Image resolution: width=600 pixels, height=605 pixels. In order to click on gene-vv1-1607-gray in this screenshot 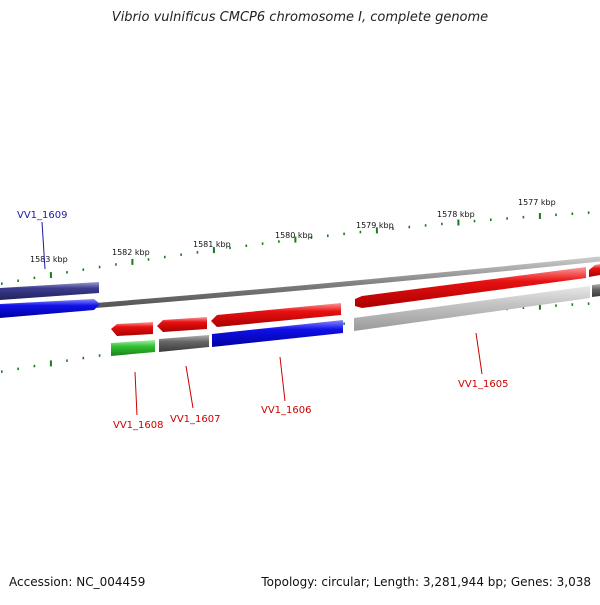, I will do `click(184, 343)`.